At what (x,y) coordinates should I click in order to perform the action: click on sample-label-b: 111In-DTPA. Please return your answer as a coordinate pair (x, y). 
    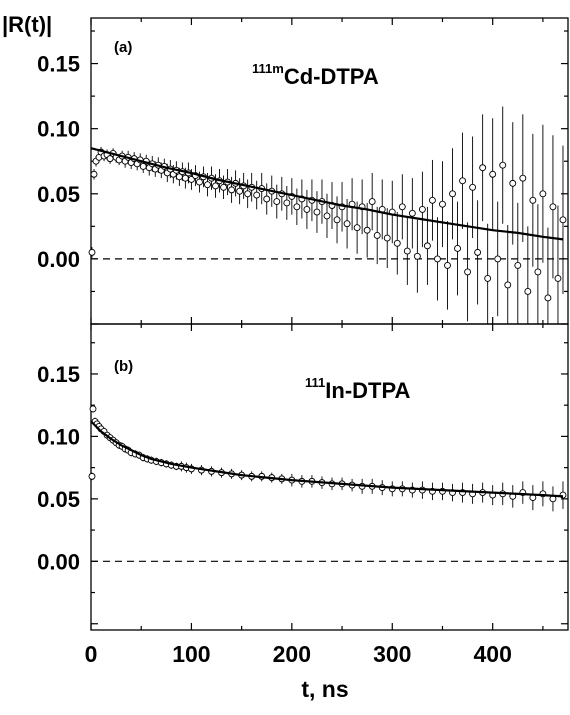
    Looking at the image, I should click on (358, 389).